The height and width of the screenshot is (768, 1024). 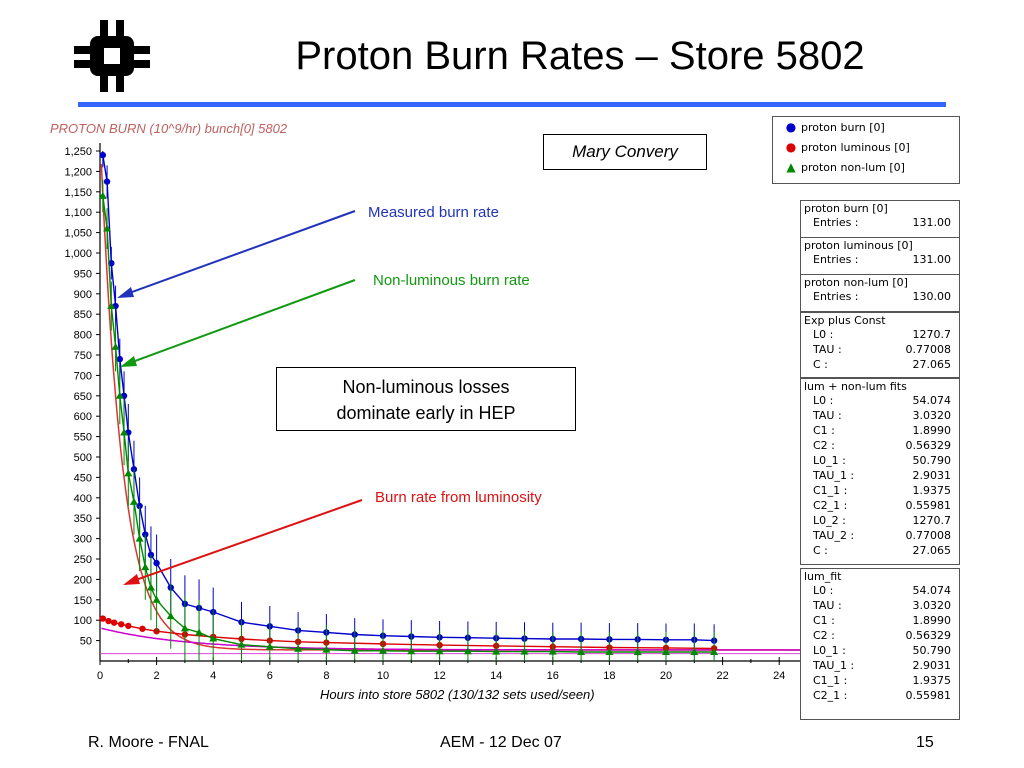 I want to click on title-divider, so click(x=512, y=104).